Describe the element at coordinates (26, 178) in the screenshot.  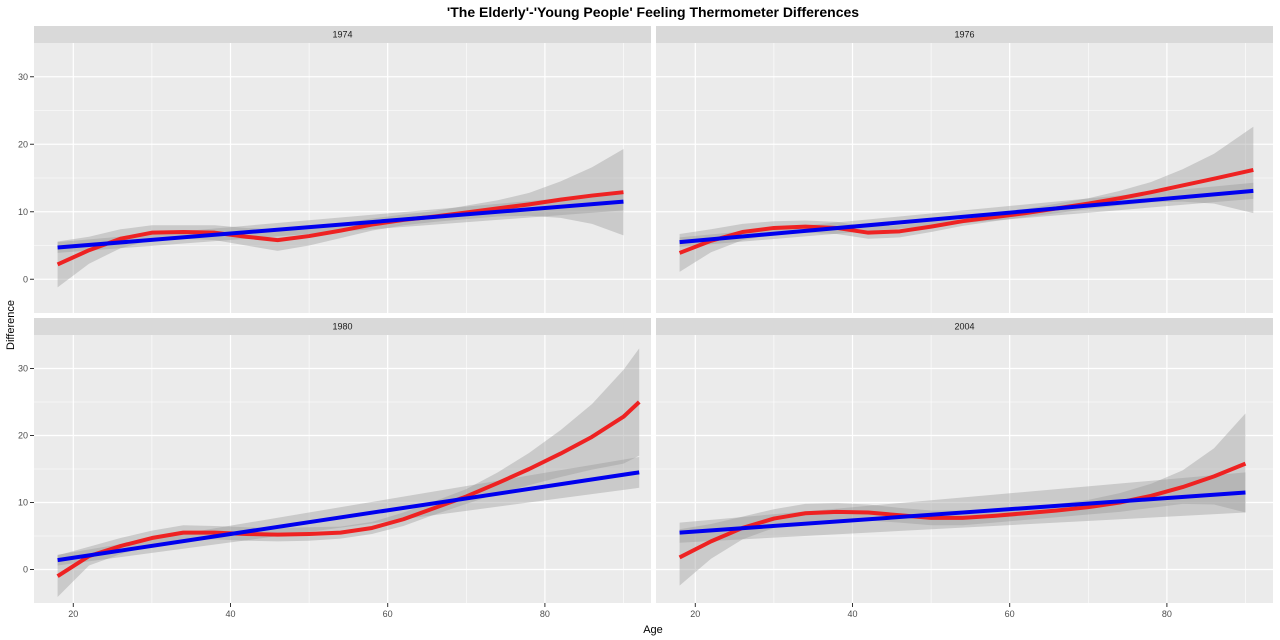
I see `y-axis-ticks-top-row: 0 10 20 30` at that location.